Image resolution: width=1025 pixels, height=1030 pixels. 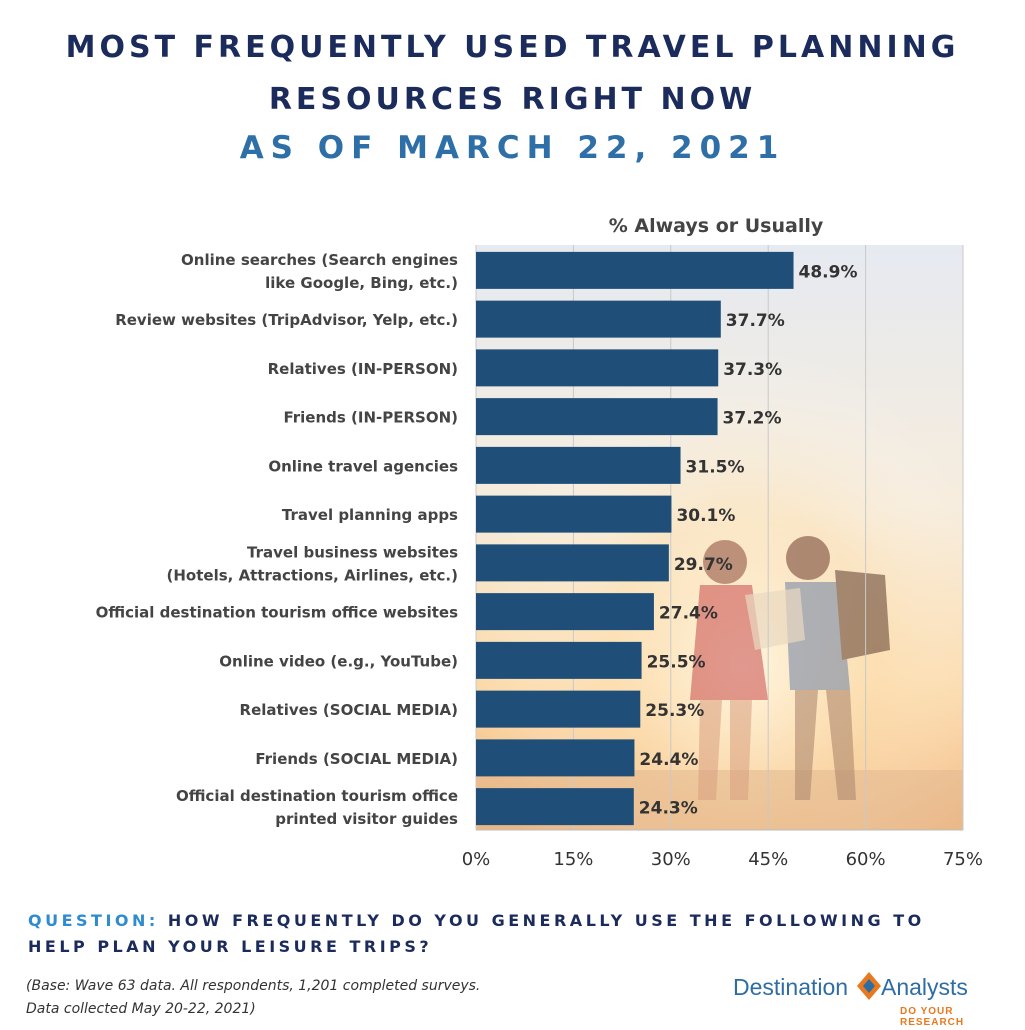 I want to click on value-label-6: 29.7%, so click(x=703, y=565).